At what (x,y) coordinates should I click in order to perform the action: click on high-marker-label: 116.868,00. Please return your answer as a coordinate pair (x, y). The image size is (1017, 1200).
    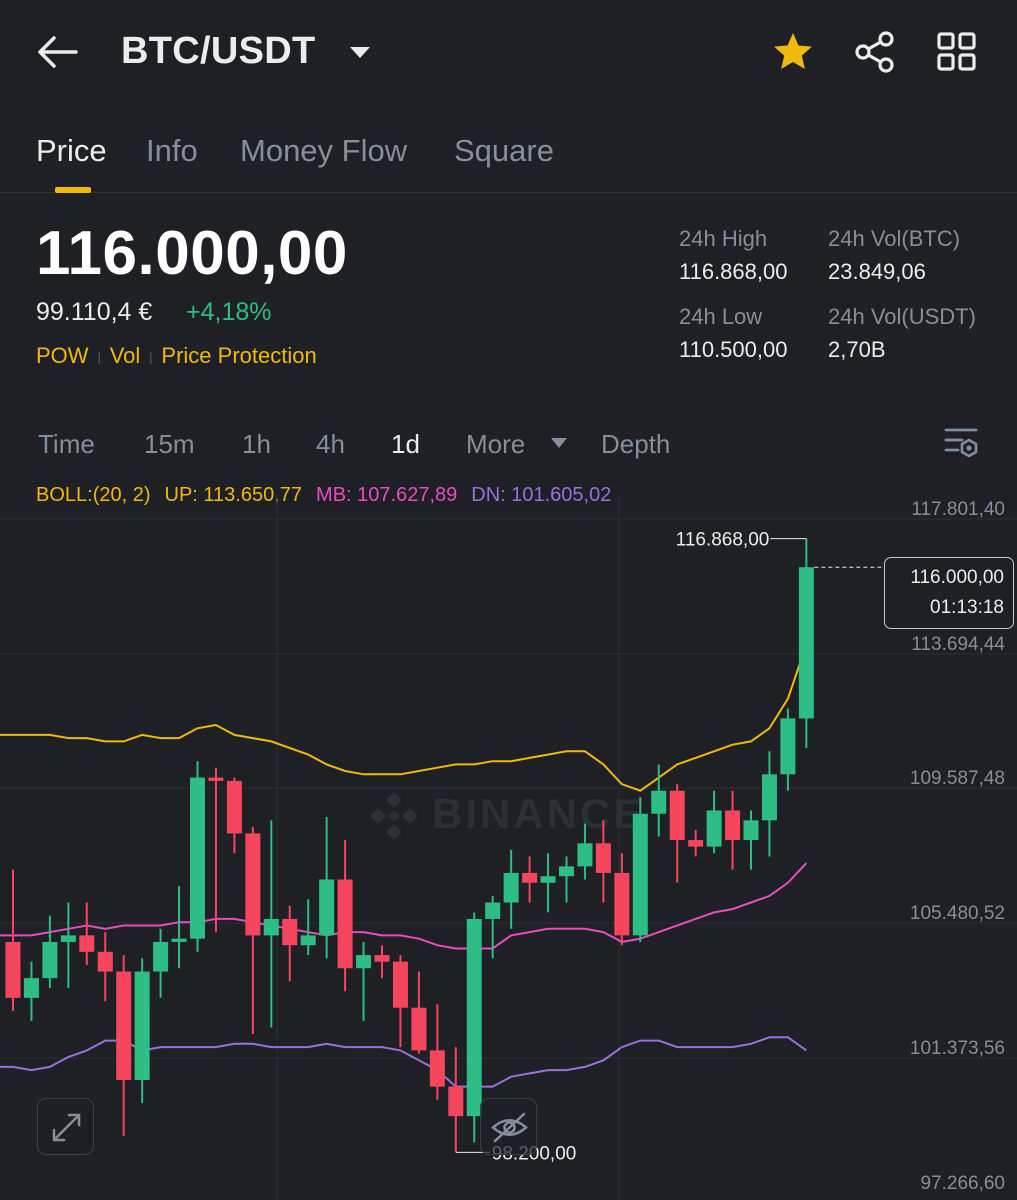
    Looking at the image, I should click on (723, 540).